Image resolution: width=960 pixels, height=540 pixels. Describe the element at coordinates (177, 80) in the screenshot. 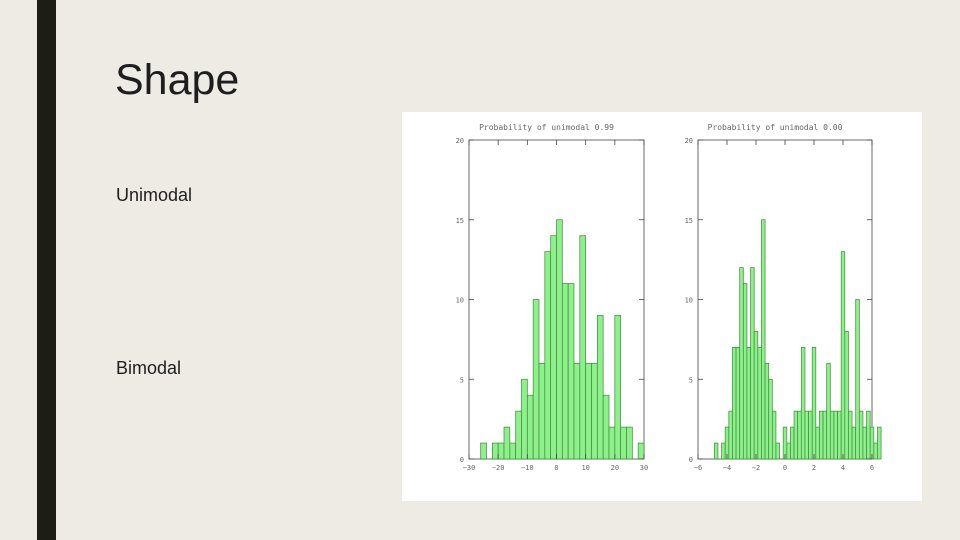

I see `slide-title: Shape` at that location.